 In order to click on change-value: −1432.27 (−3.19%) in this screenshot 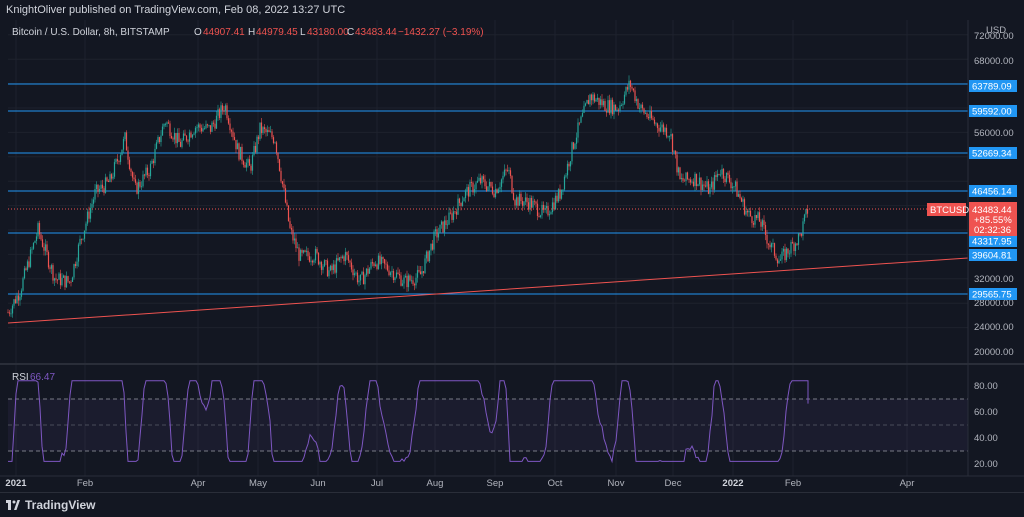, I will do `click(441, 32)`.